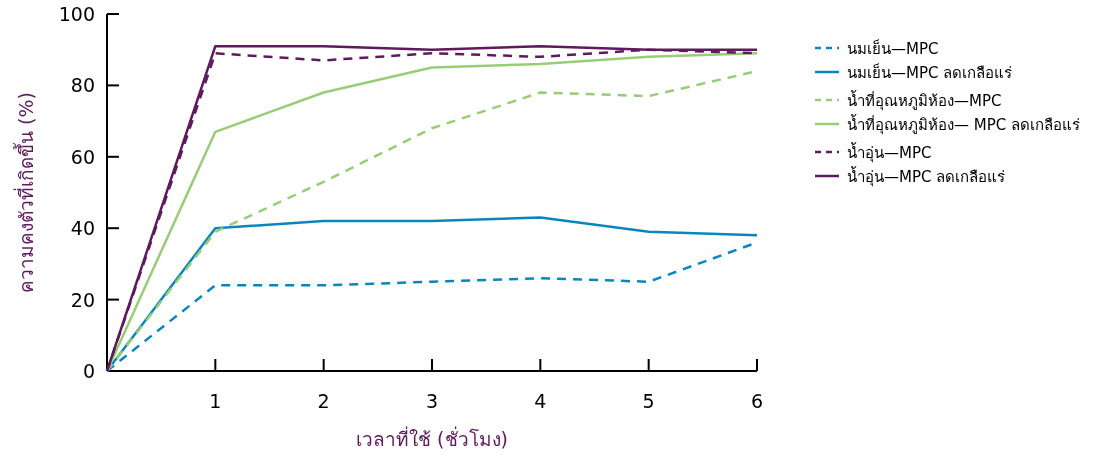 The image size is (1113, 455). What do you see at coordinates (889, 152) in the screenshot?
I see `legend-label: น้ำอุ่น—MPC` at bounding box center [889, 152].